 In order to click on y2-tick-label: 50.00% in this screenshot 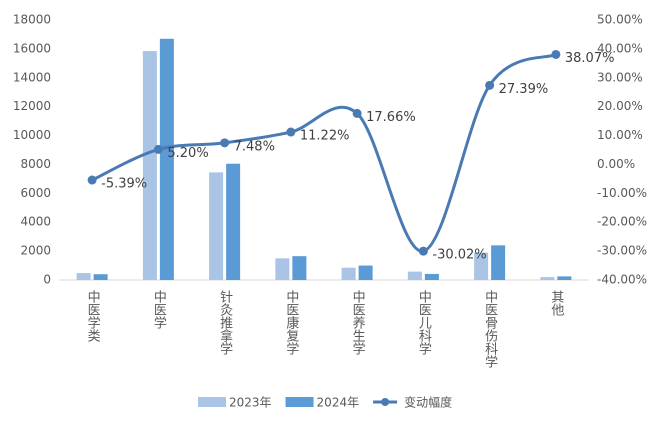, I will do `click(620, 20)`.